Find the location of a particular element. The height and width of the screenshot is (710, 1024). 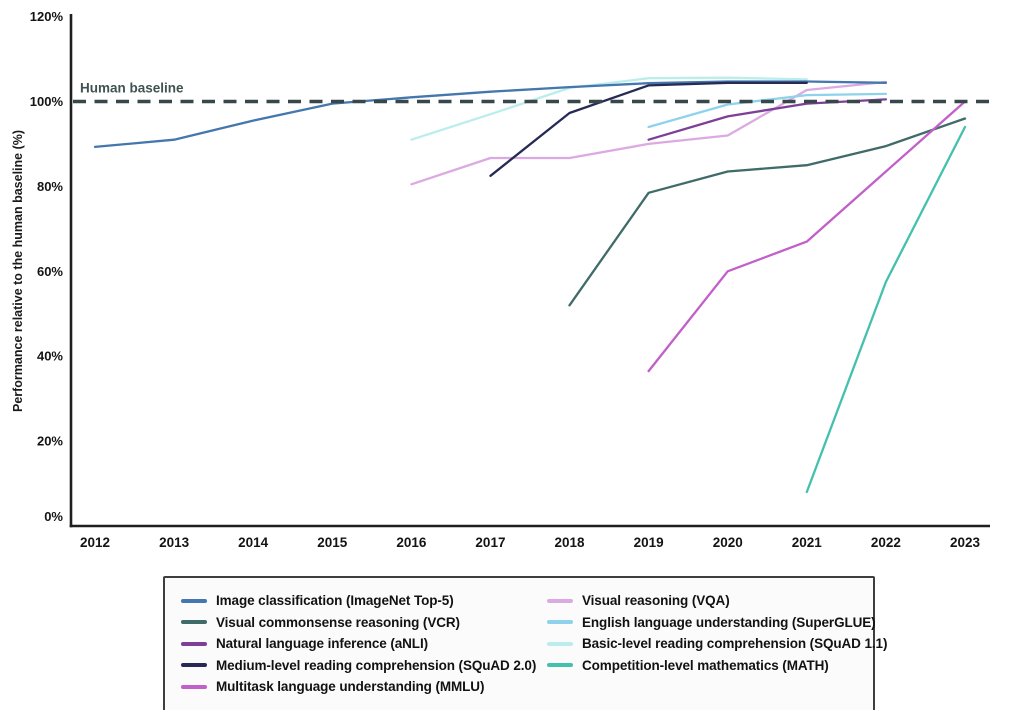

series-line-squad2 is located at coordinates (648, 129).